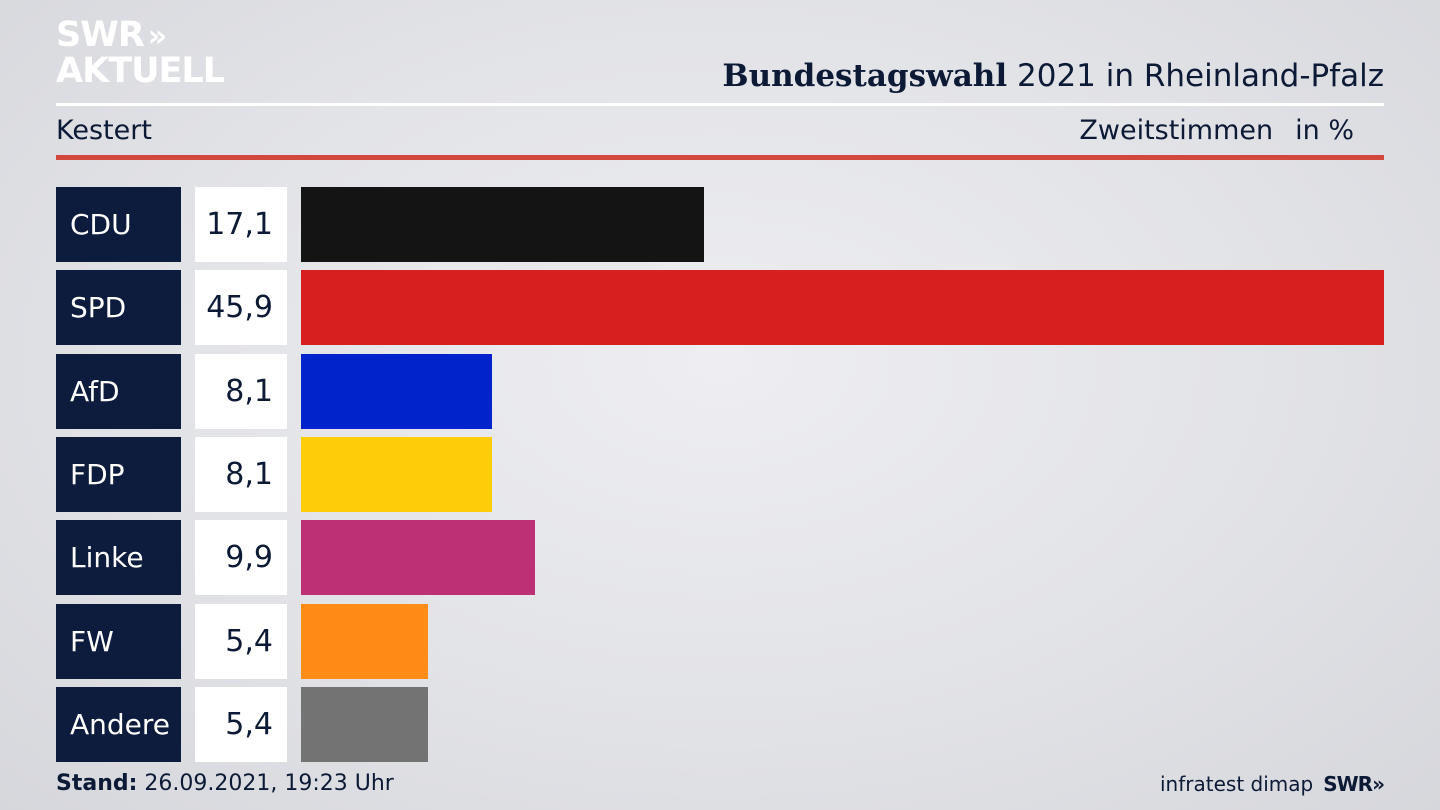  Describe the element at coordinates (720, 391) in the screenshot. I see `bar-row-afd: AfD 8,1` at that location.